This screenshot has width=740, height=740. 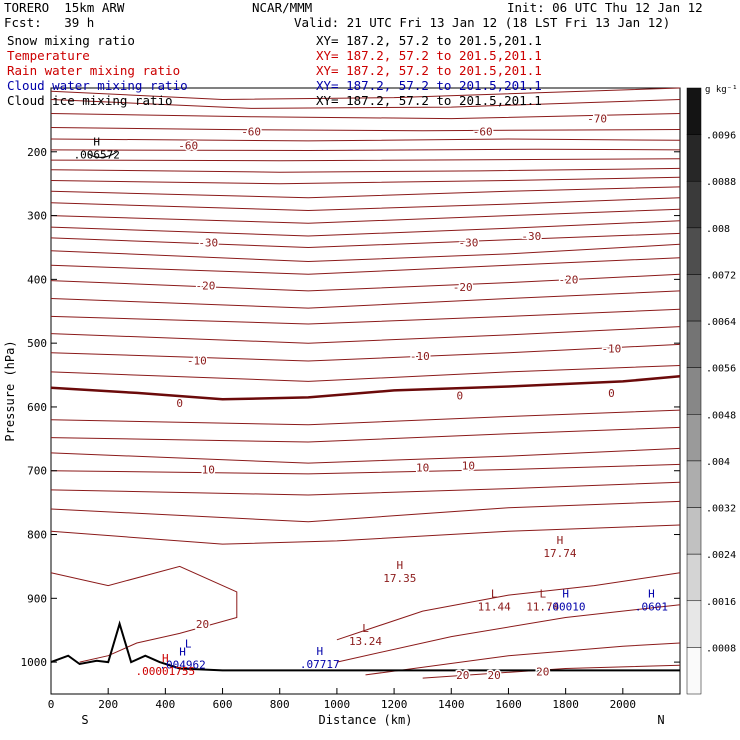 I want to click on field-label-snow: Snow mixing ratio, so click(x=71, y=40).